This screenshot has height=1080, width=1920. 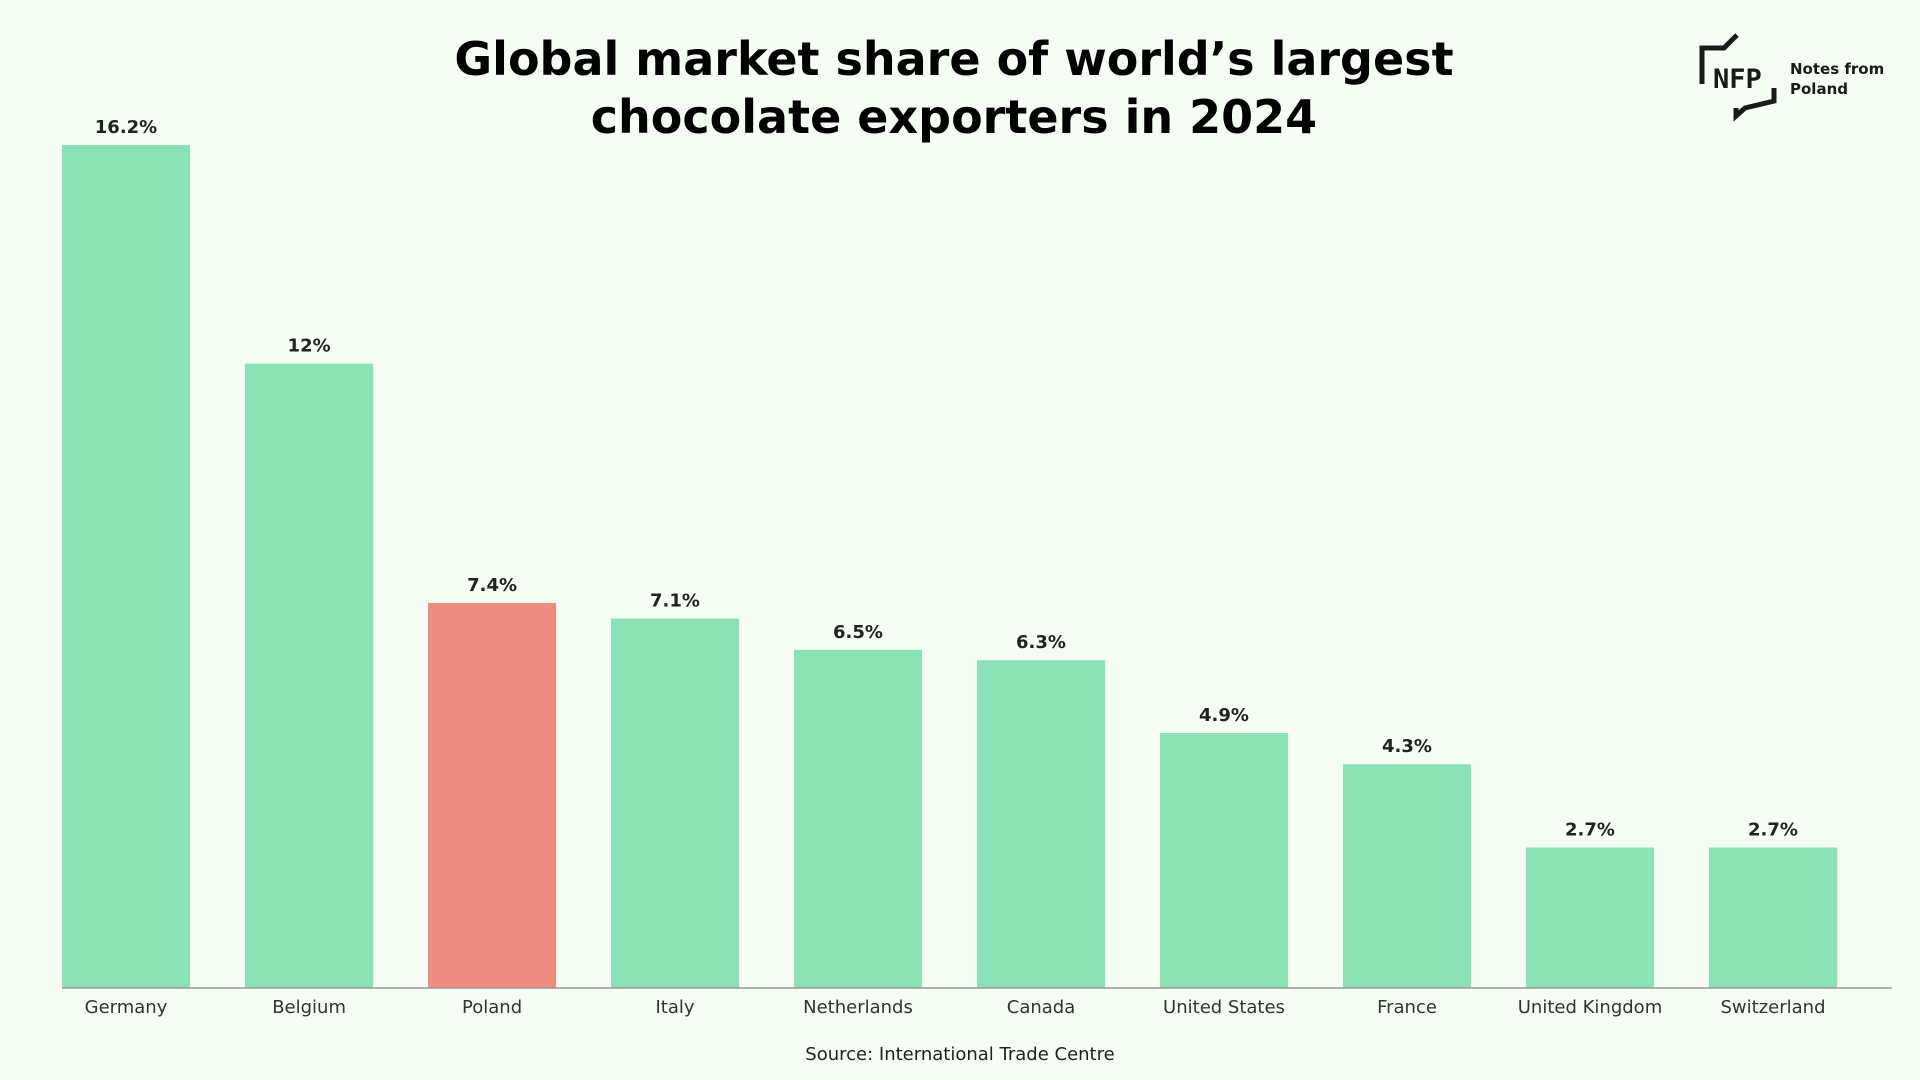 What do you see at coordinates (1041, 642) in the screenshot?
I see `value-label-canada: 6.3%` at bounding box center [1041, 642].